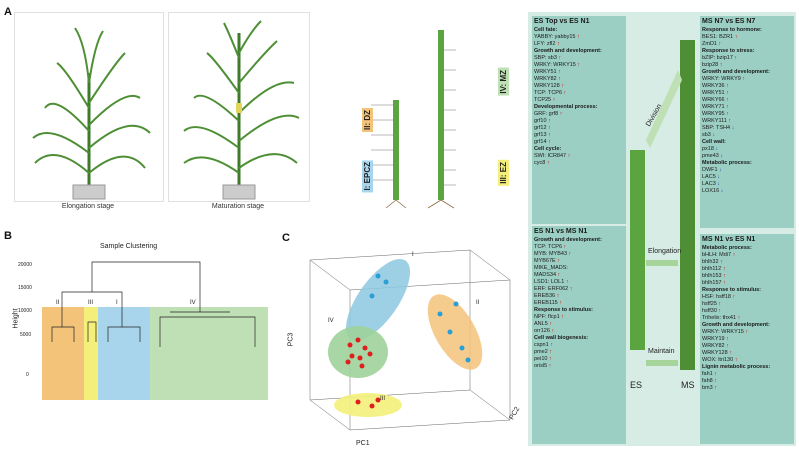 The width and height of the screenshot is (799, 450). Describe the element at coordinates (543, 324) in the screenshot. I see `gene-line: ANL5 ↑` at that location.